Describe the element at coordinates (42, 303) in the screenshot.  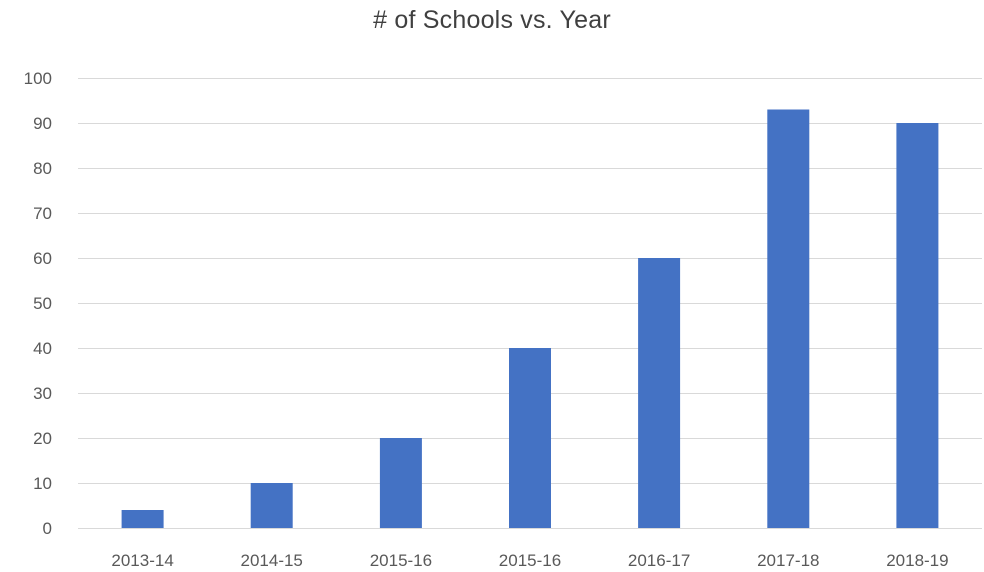
I see `y-tick-label: 50` at that location.